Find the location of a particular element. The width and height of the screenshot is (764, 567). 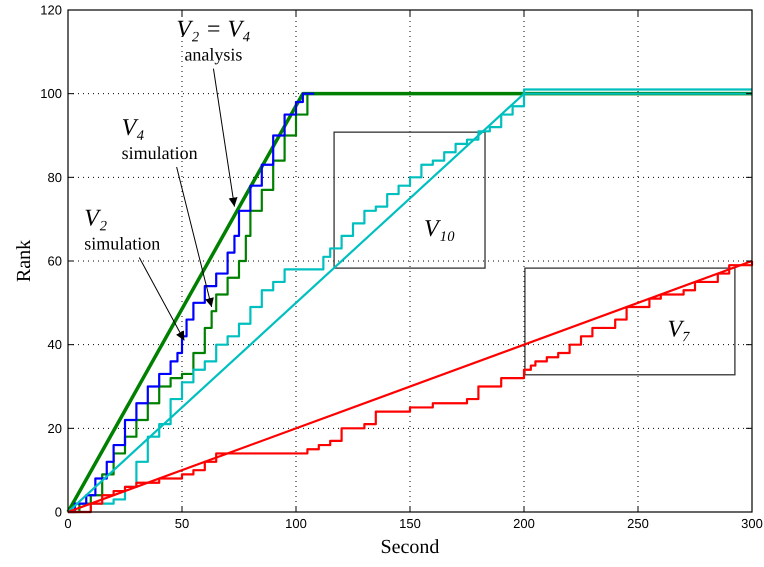

y-tick-label: 40 is located at coordinates (55, 344).